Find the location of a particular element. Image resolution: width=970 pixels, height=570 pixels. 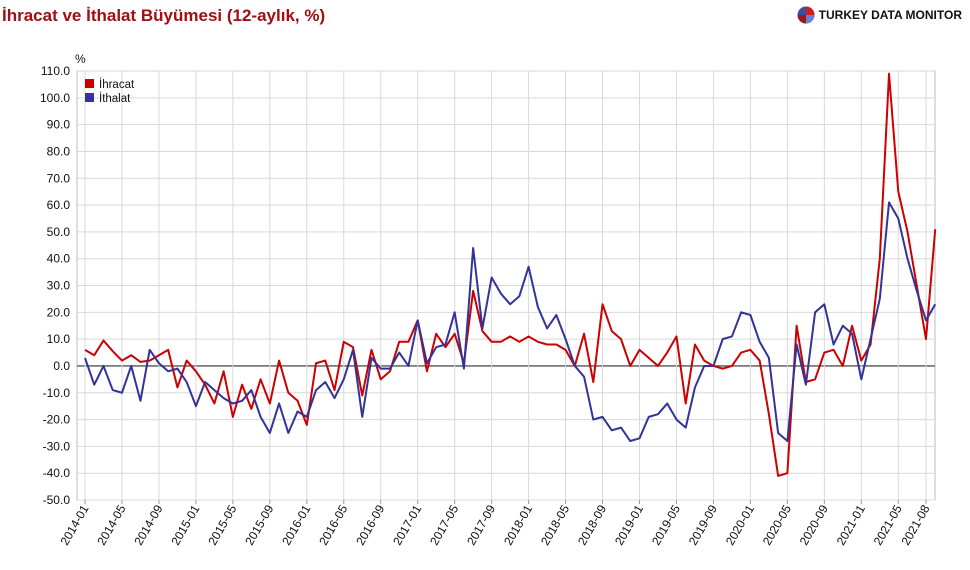

x-tick-label: 2020-05 is located at coordinates (777, 524).